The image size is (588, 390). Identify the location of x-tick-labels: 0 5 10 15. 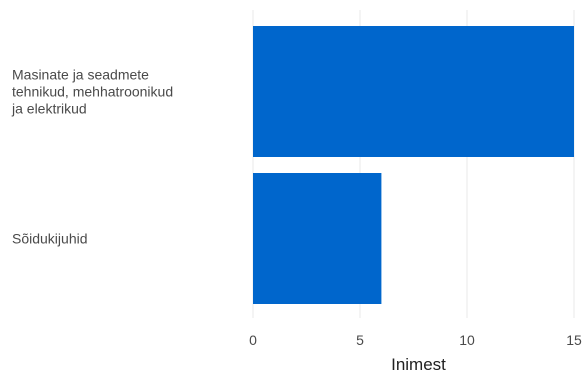
(415, 340).